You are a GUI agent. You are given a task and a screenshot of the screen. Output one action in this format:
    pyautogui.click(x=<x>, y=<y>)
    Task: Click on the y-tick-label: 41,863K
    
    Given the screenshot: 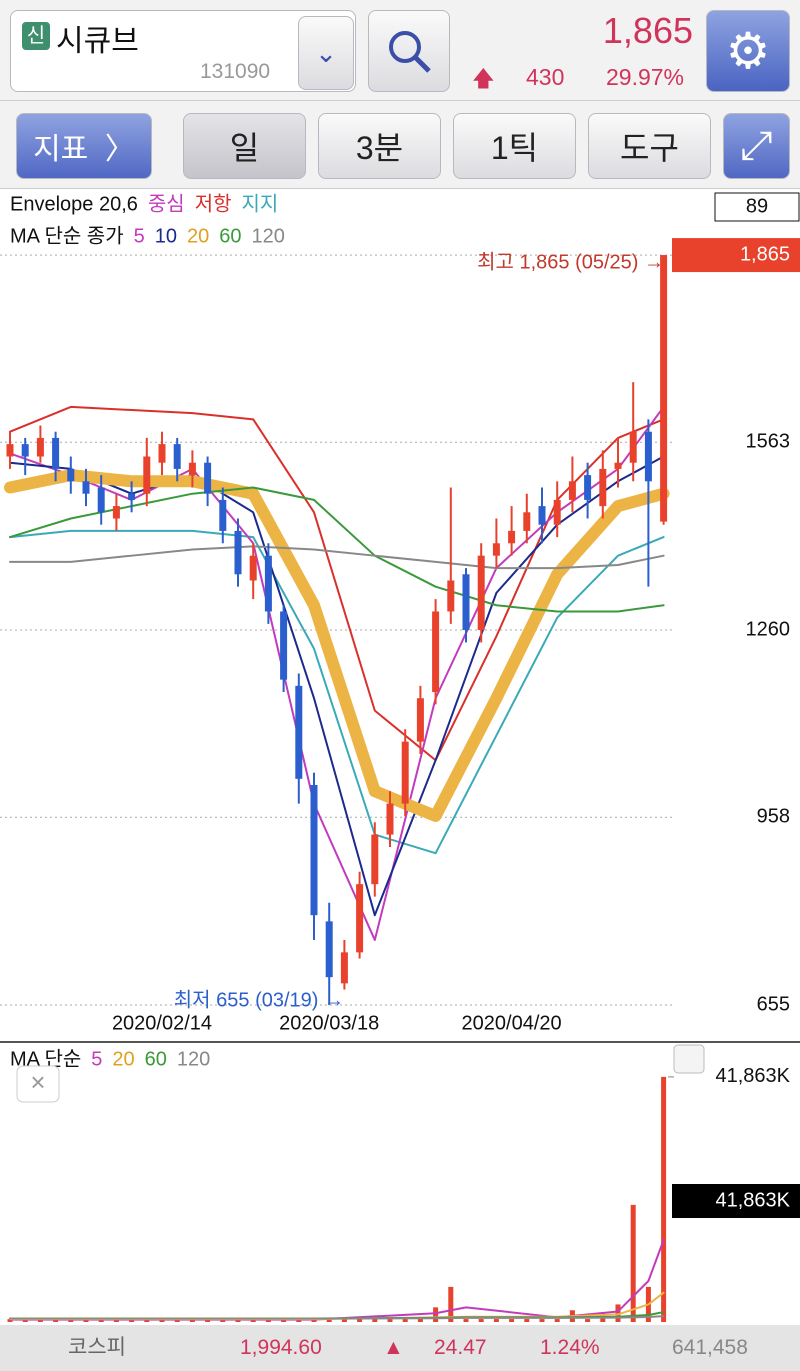 What is the action you would take?
    pyautogui.click(x=752, y=1076)
    